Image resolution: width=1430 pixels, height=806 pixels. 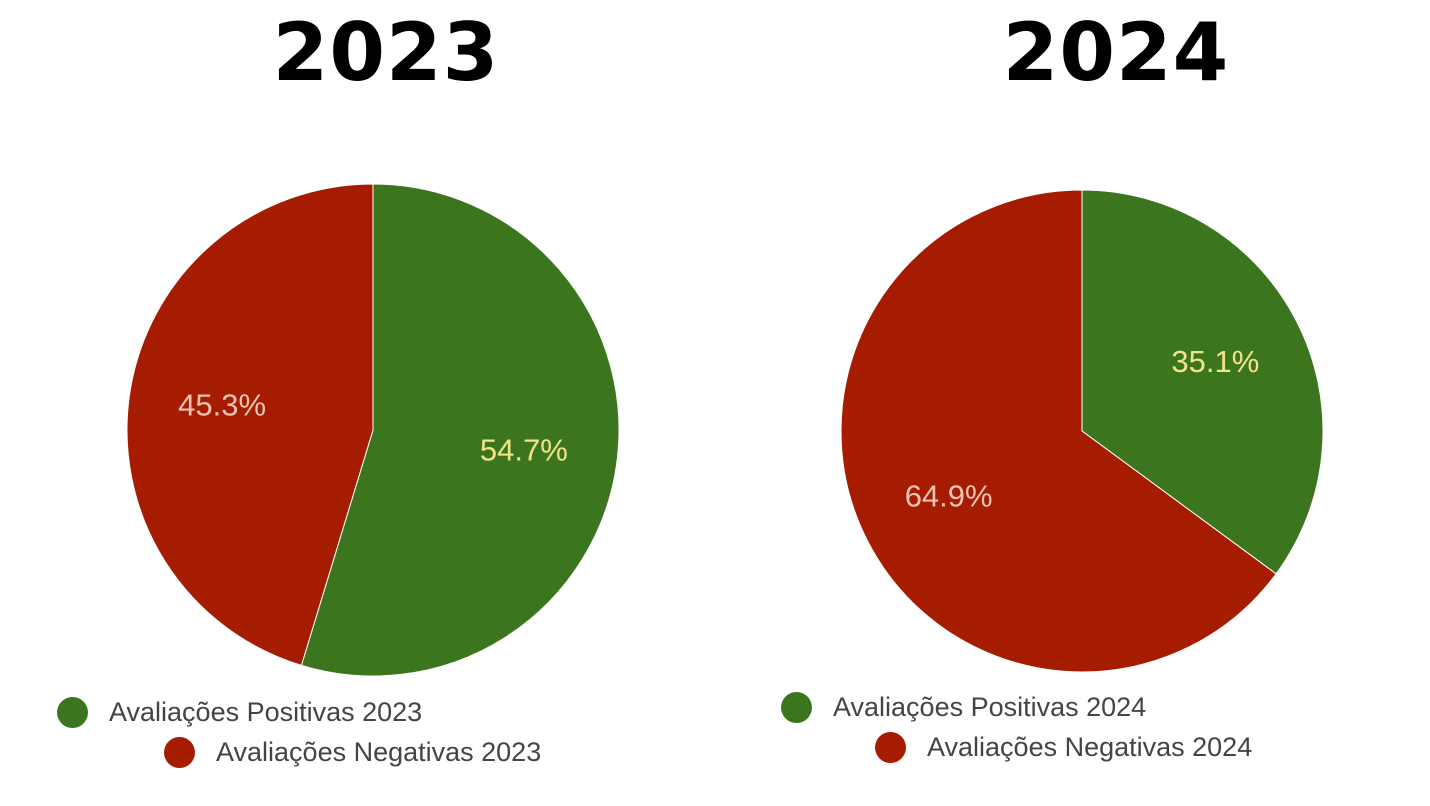 I want to click on legend-label-negativas-2024: Avaliações Negativas 2024, so click(x=1090, y=747).